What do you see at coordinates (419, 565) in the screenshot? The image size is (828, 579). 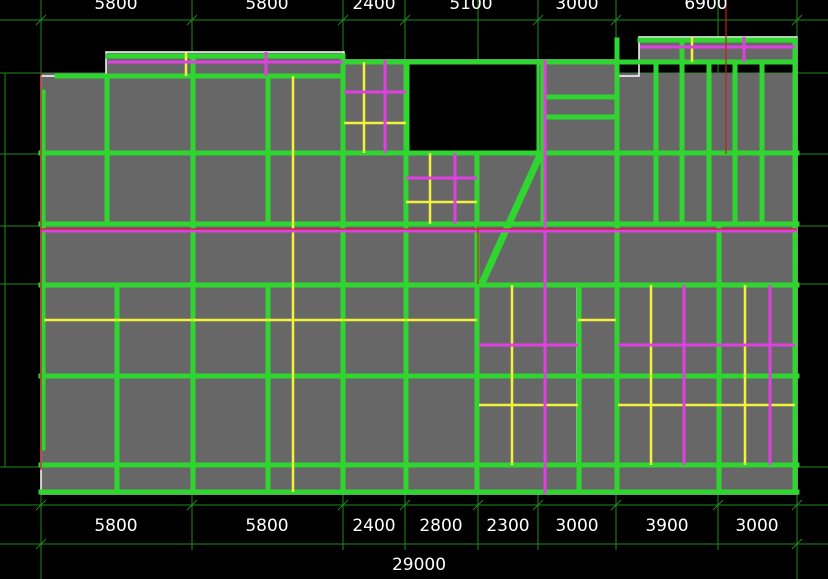 I see `total-dim: 29000` at bounding box center [419, 565].